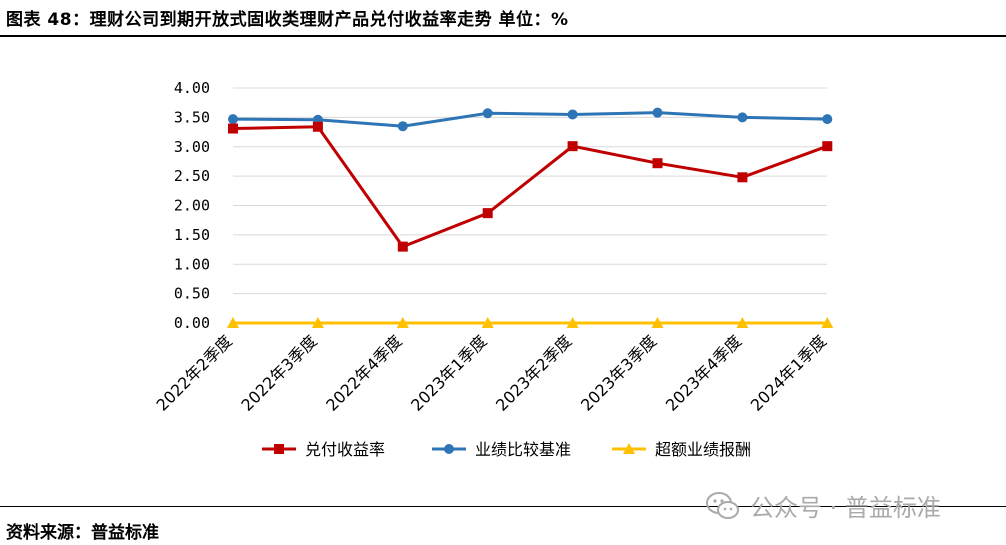 Image resolution: width=1006 pixels, height=545 pixels. I want to click on y-tick-label: 3.00, so click(192, 147).